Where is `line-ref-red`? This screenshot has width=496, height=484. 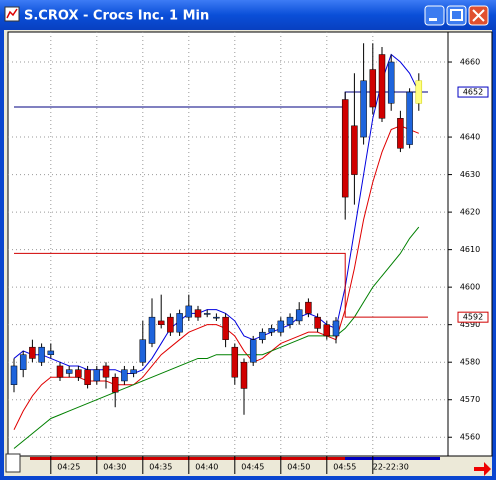
line-ref-red is located at coordinates (221, 285).